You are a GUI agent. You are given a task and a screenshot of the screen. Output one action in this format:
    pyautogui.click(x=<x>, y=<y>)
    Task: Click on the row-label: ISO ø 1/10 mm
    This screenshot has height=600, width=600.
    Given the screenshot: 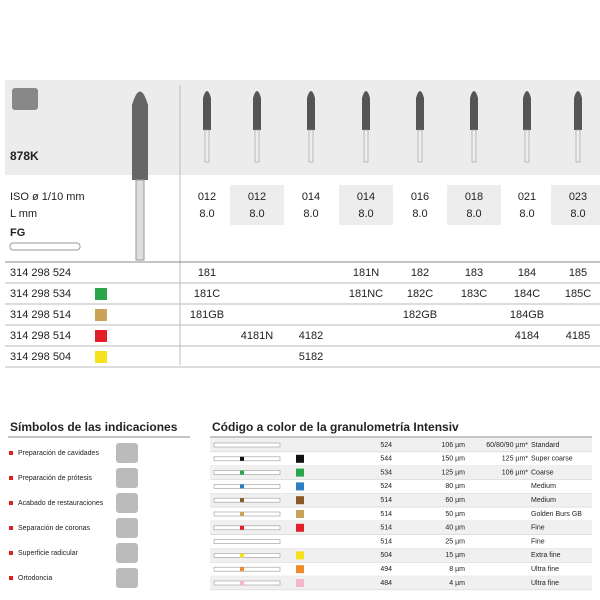 What is the action you would take?
    pyautogui.click(x=47, y=197)
    